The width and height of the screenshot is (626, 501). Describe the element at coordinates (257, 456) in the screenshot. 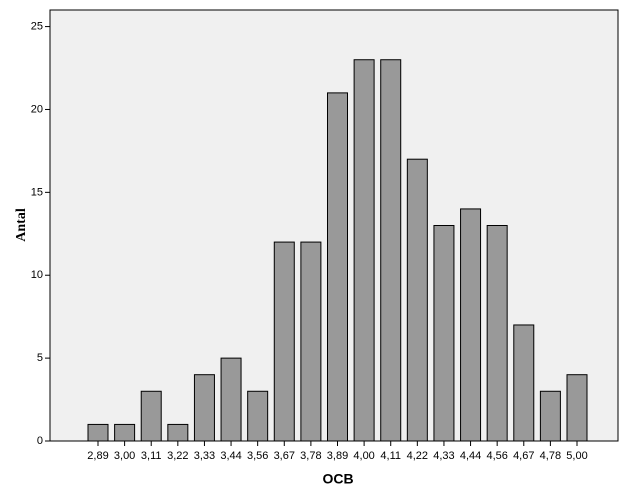

I see `x-tick-label: 3,56` at that location.